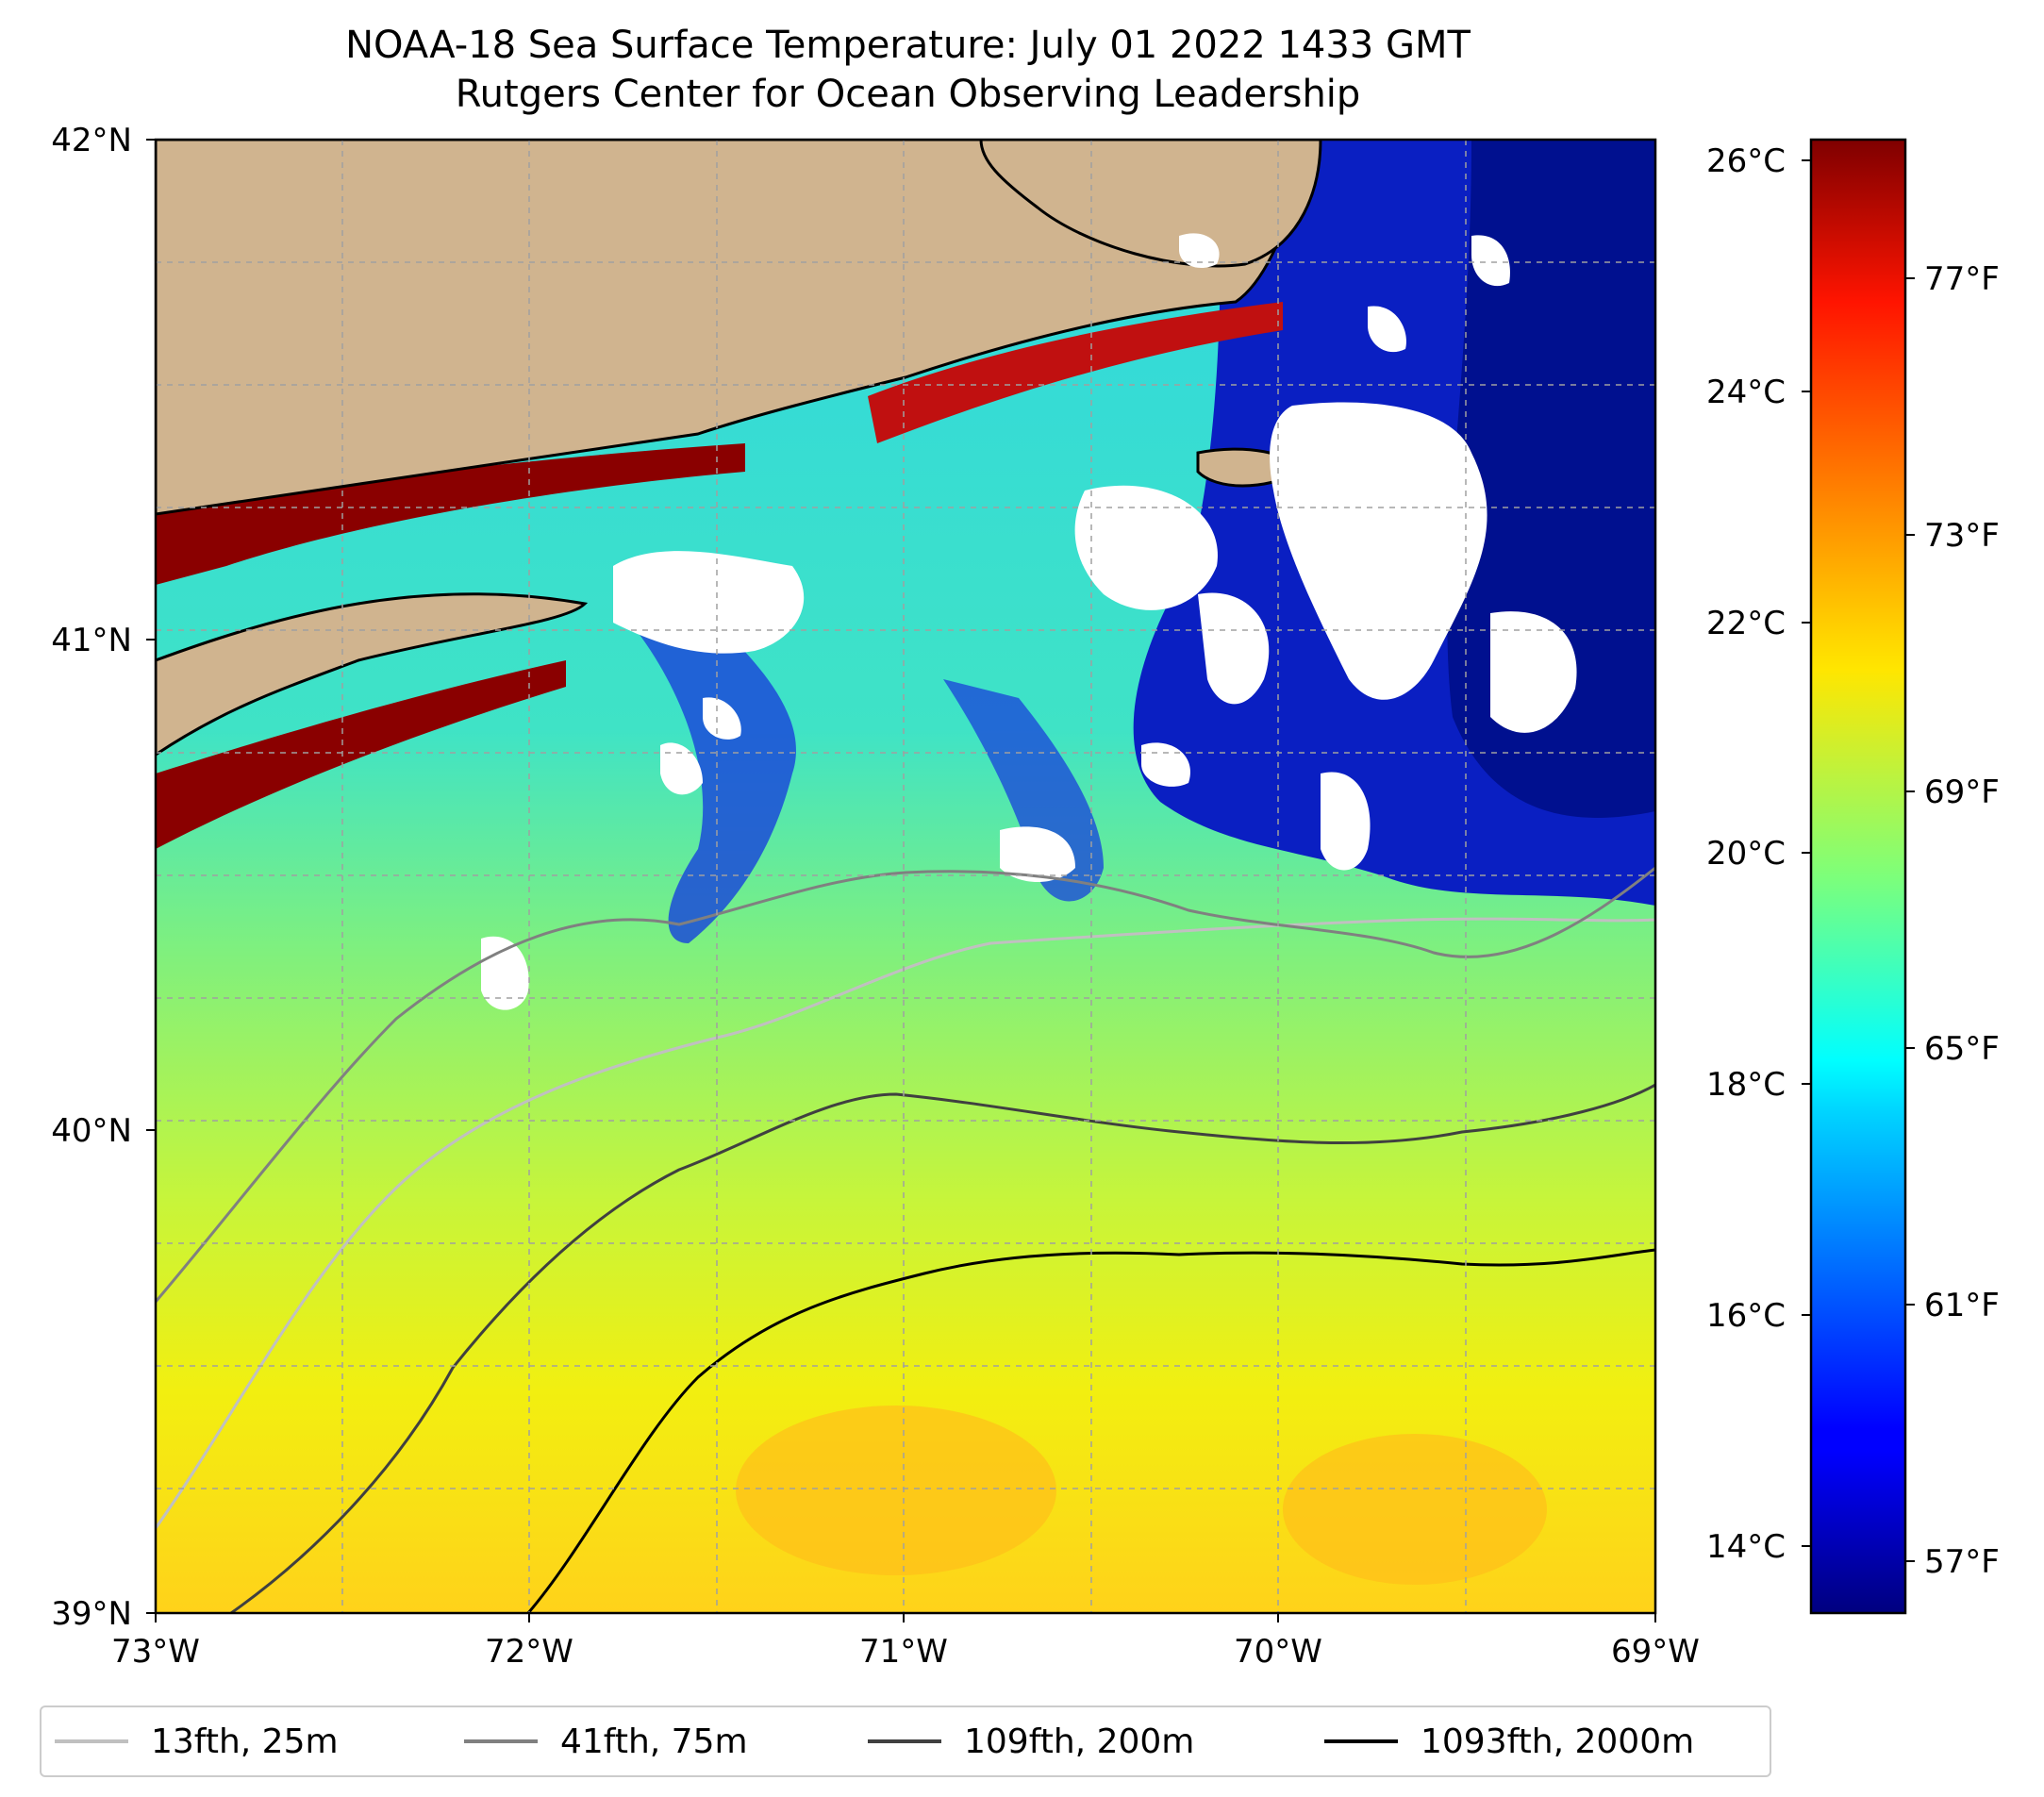 This screenshot has height=1797, width=2044. Describe the element at coordinates (1962, 536) in the screenshot. I see `fahrenheit-label: 73°F` at that location.